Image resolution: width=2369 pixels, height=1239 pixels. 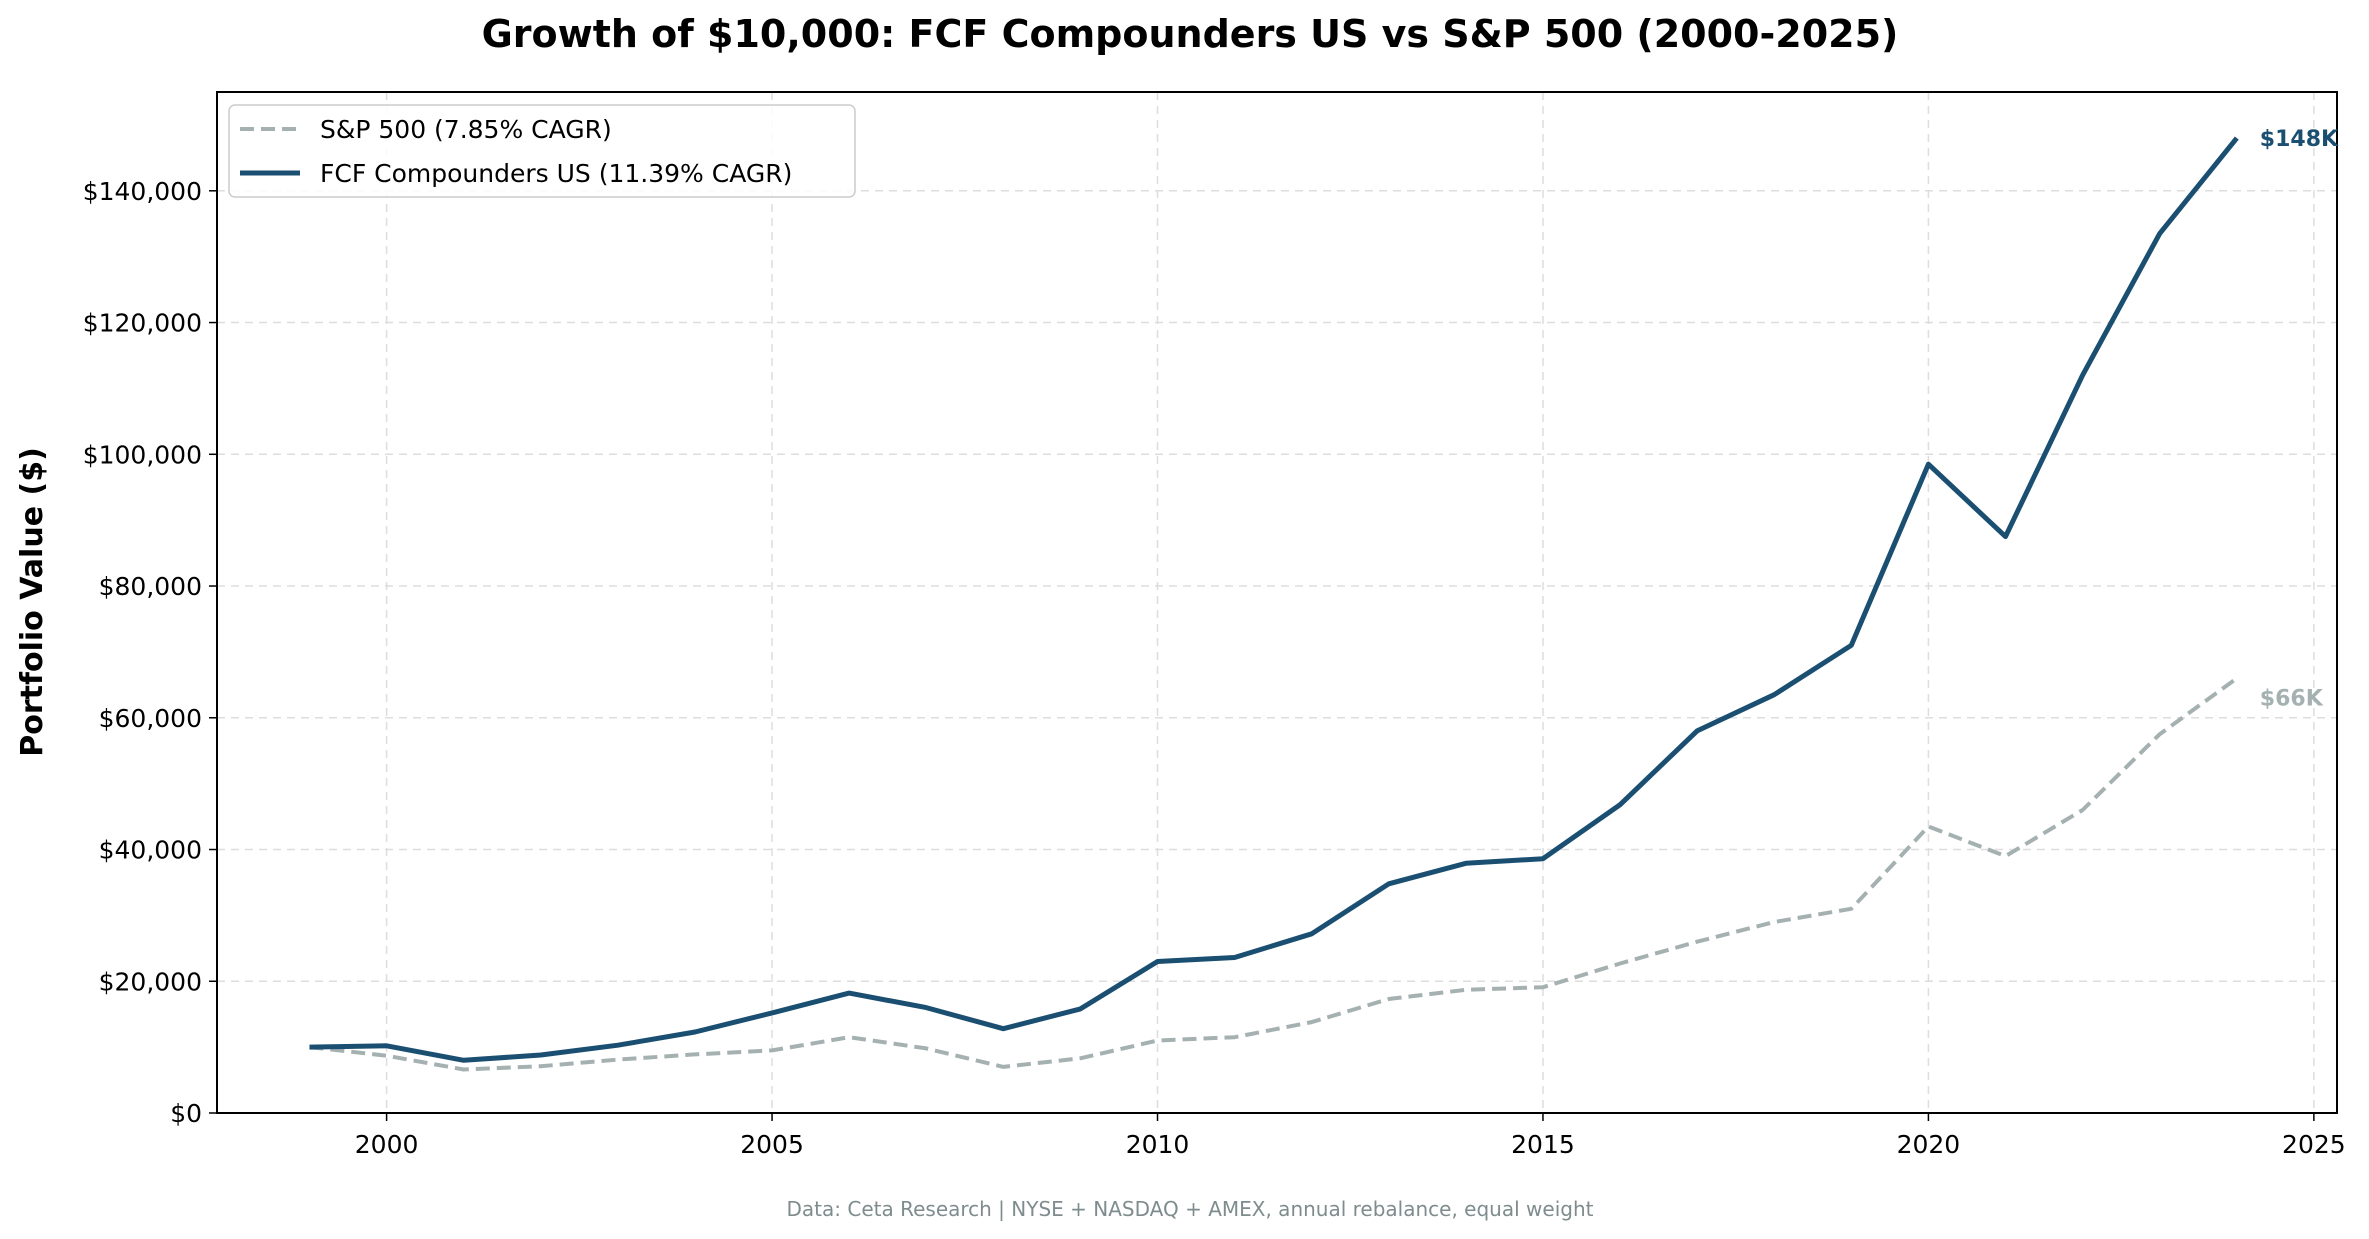 What do you see at coordinates (2292, 698) in the screenshot?
I see `series-end-label: $66K` at bounding box center [2292, 698].